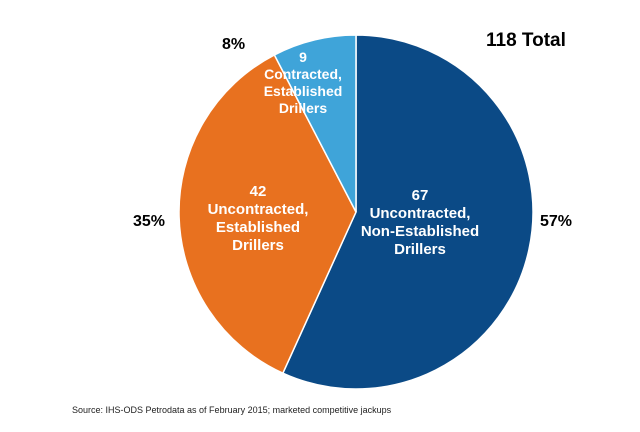 This screenshot has width=640, height=432. I want to click on slice-name-line: Non-Established, so click(420, 231).